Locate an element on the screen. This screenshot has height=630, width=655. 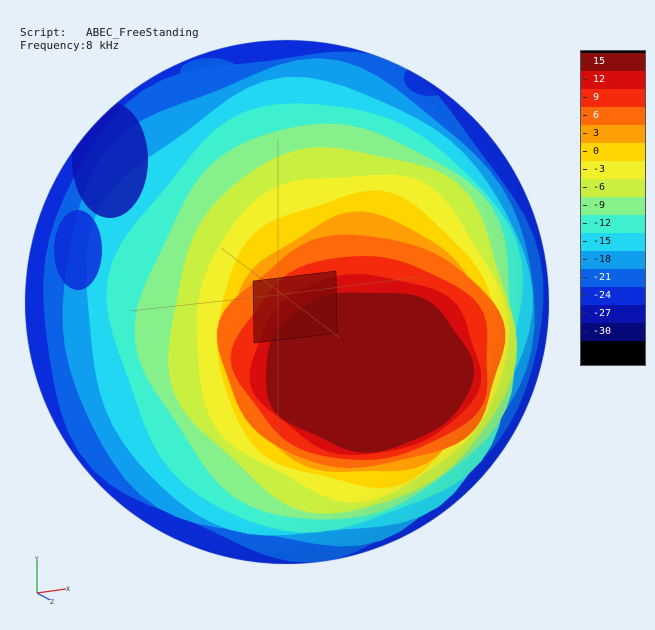
legend-level: -21 is located at coordinates (613, 278).